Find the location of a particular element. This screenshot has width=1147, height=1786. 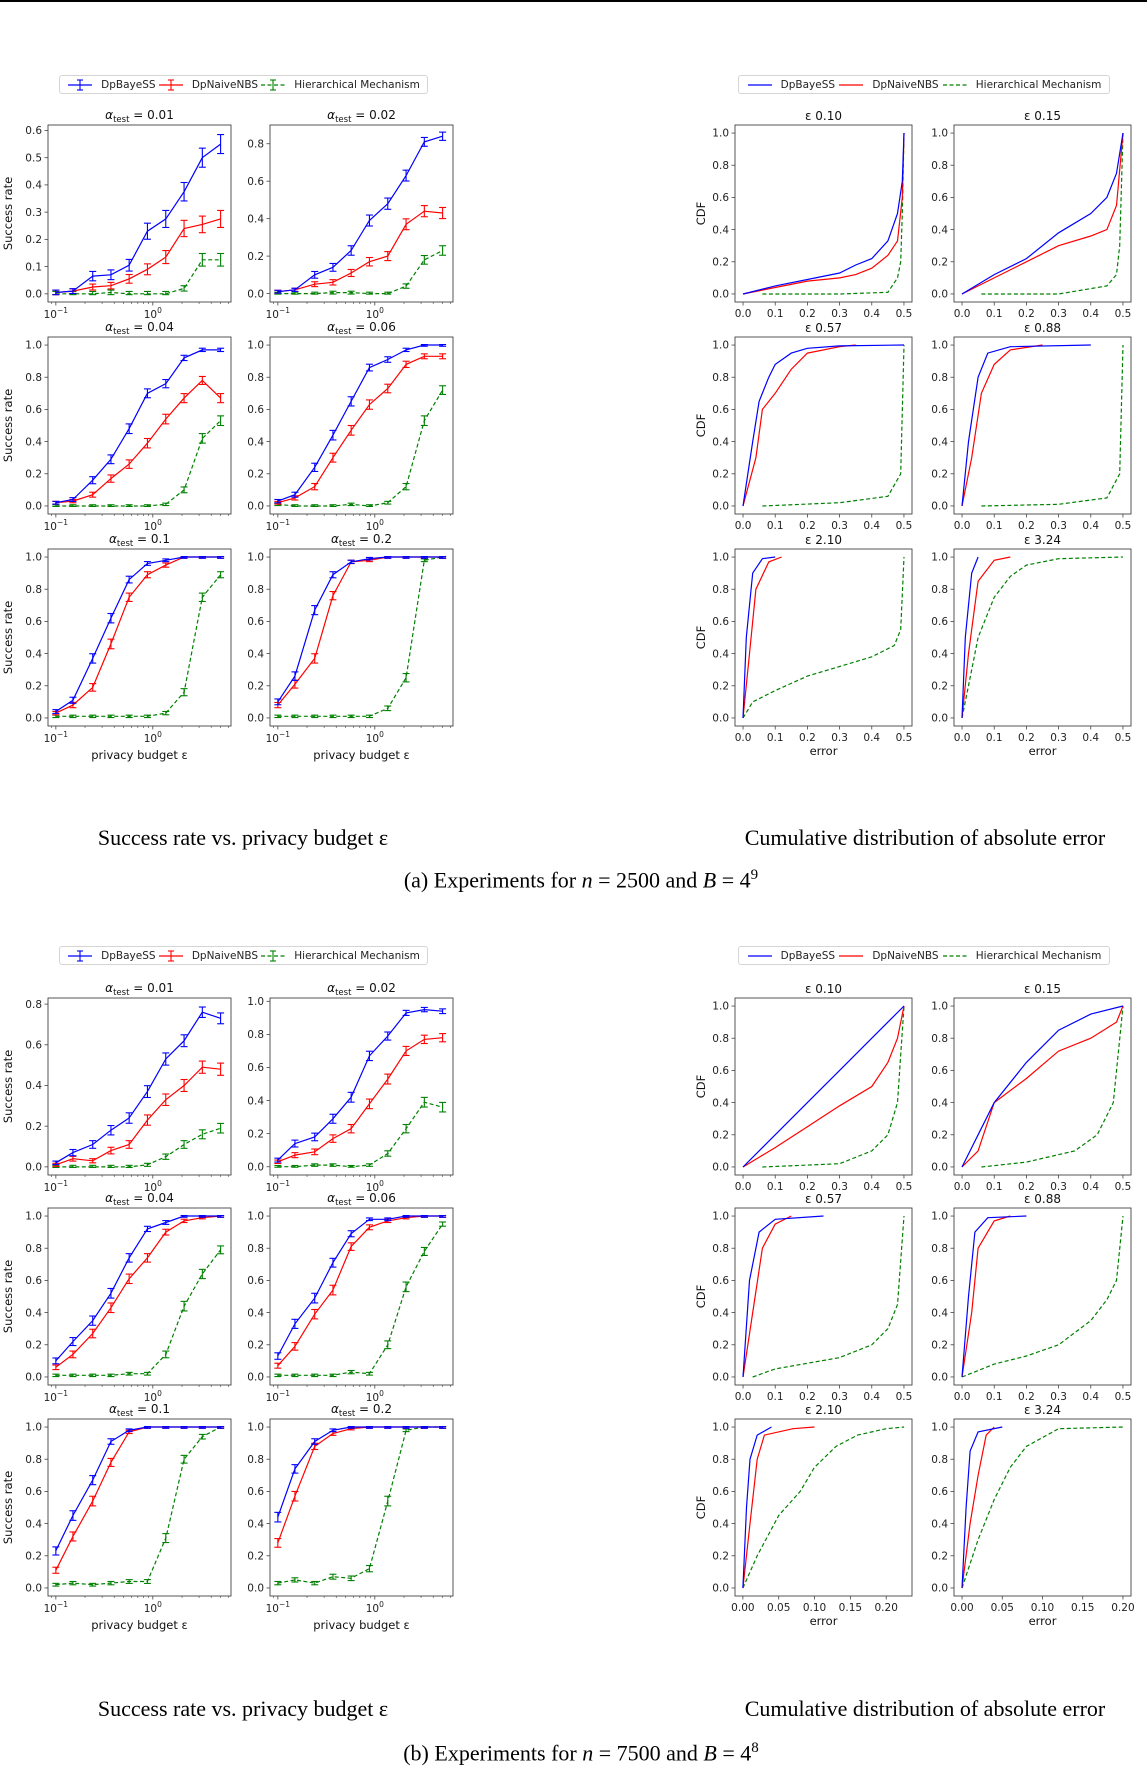

legend-label: DpNaiveNBS is located at coordinates (224, 84).